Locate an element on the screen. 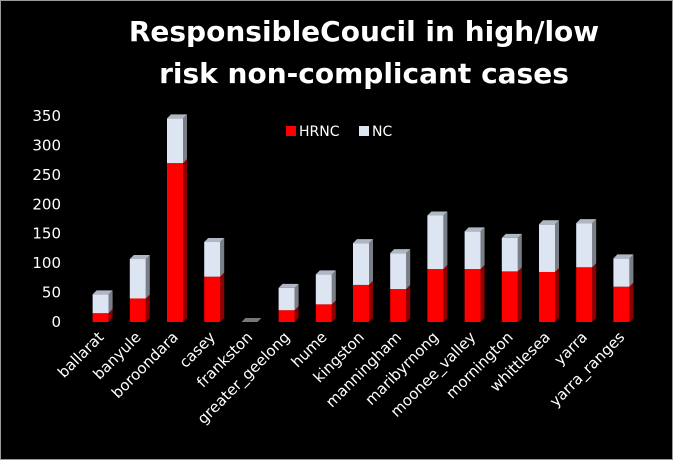  bar-stack-banyule is located at coordinates (139, 288).